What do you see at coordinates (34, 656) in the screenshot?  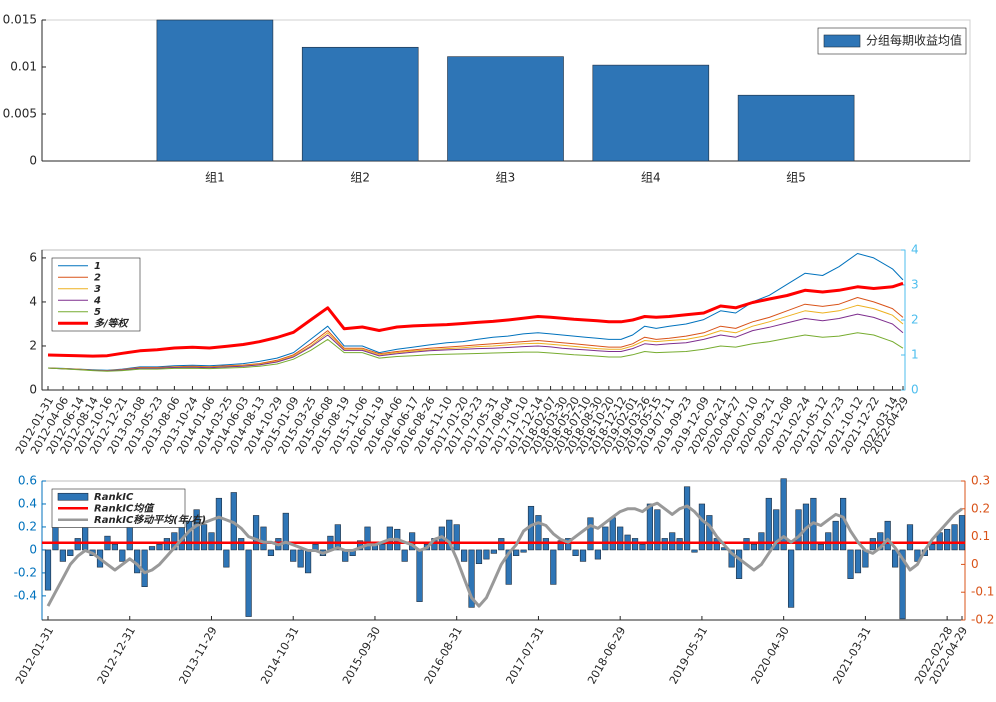 I see `x-tick-label: 2012-01-31` at bounding box center [34, 656].